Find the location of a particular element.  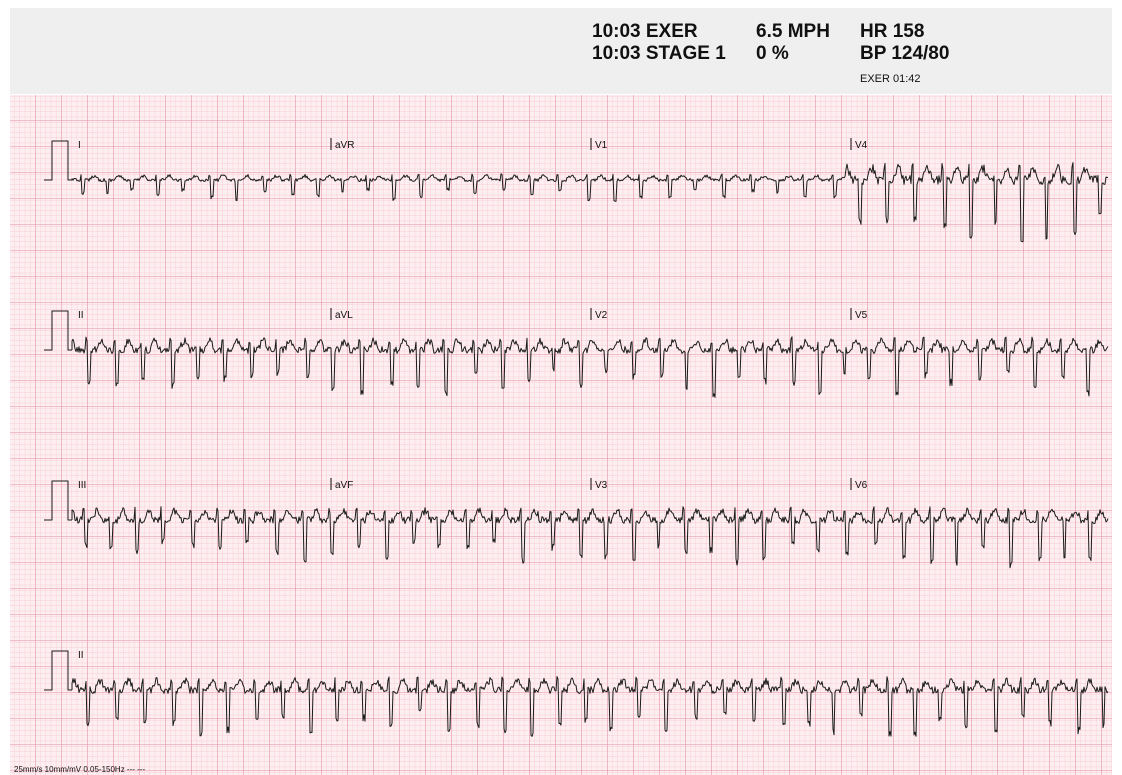

header-time-exer: 10:03 EXER is located at coordinates (645, 31).